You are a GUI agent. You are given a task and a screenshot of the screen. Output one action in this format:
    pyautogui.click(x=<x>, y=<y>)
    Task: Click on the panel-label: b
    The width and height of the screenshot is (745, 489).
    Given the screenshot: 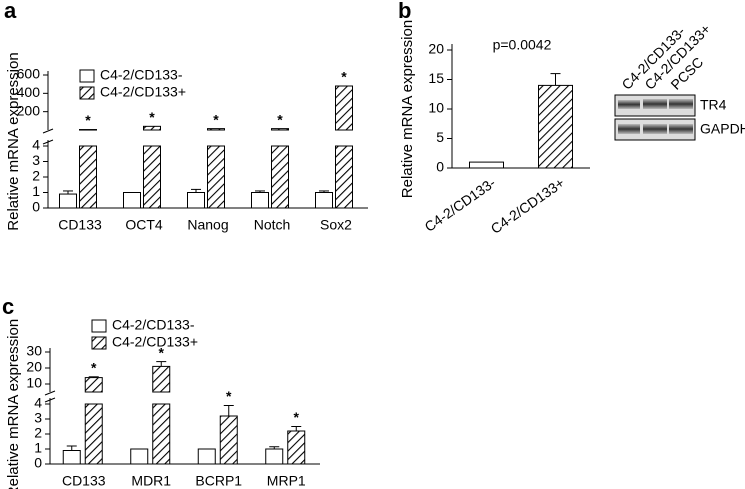 What is the action you would take?
    pyautogui.click(x=404, y=11)
    